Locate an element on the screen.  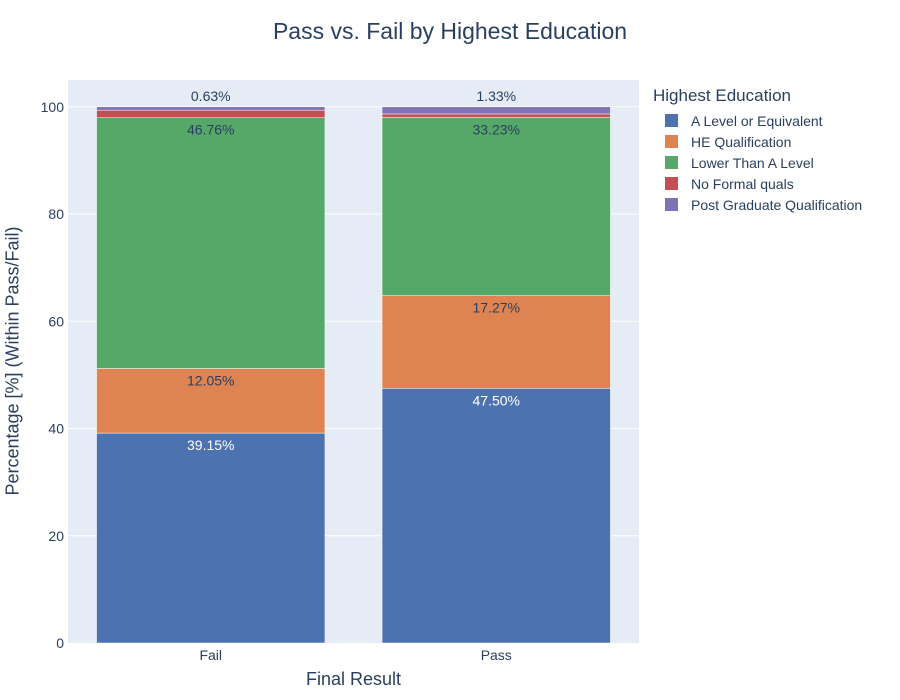
bar-data-label: 17.27% is located at coordinates (496, 308).